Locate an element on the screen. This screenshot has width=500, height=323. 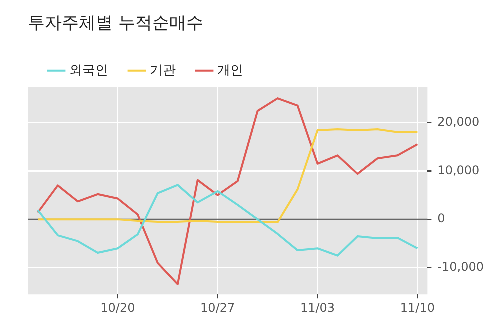
chart-title: 투자주체별 누적순매수 is located at coordinates (116, 24).